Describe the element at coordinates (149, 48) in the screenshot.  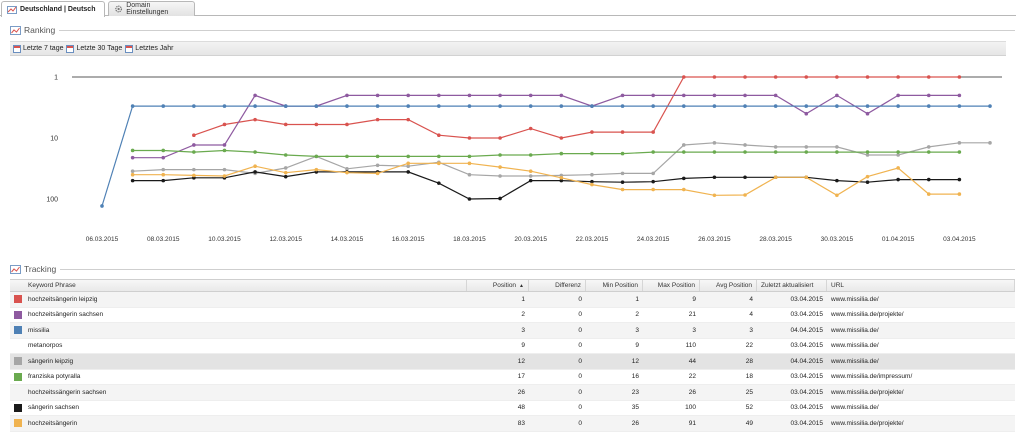
I see `last-year-button: Letztes Jahr` at that location.